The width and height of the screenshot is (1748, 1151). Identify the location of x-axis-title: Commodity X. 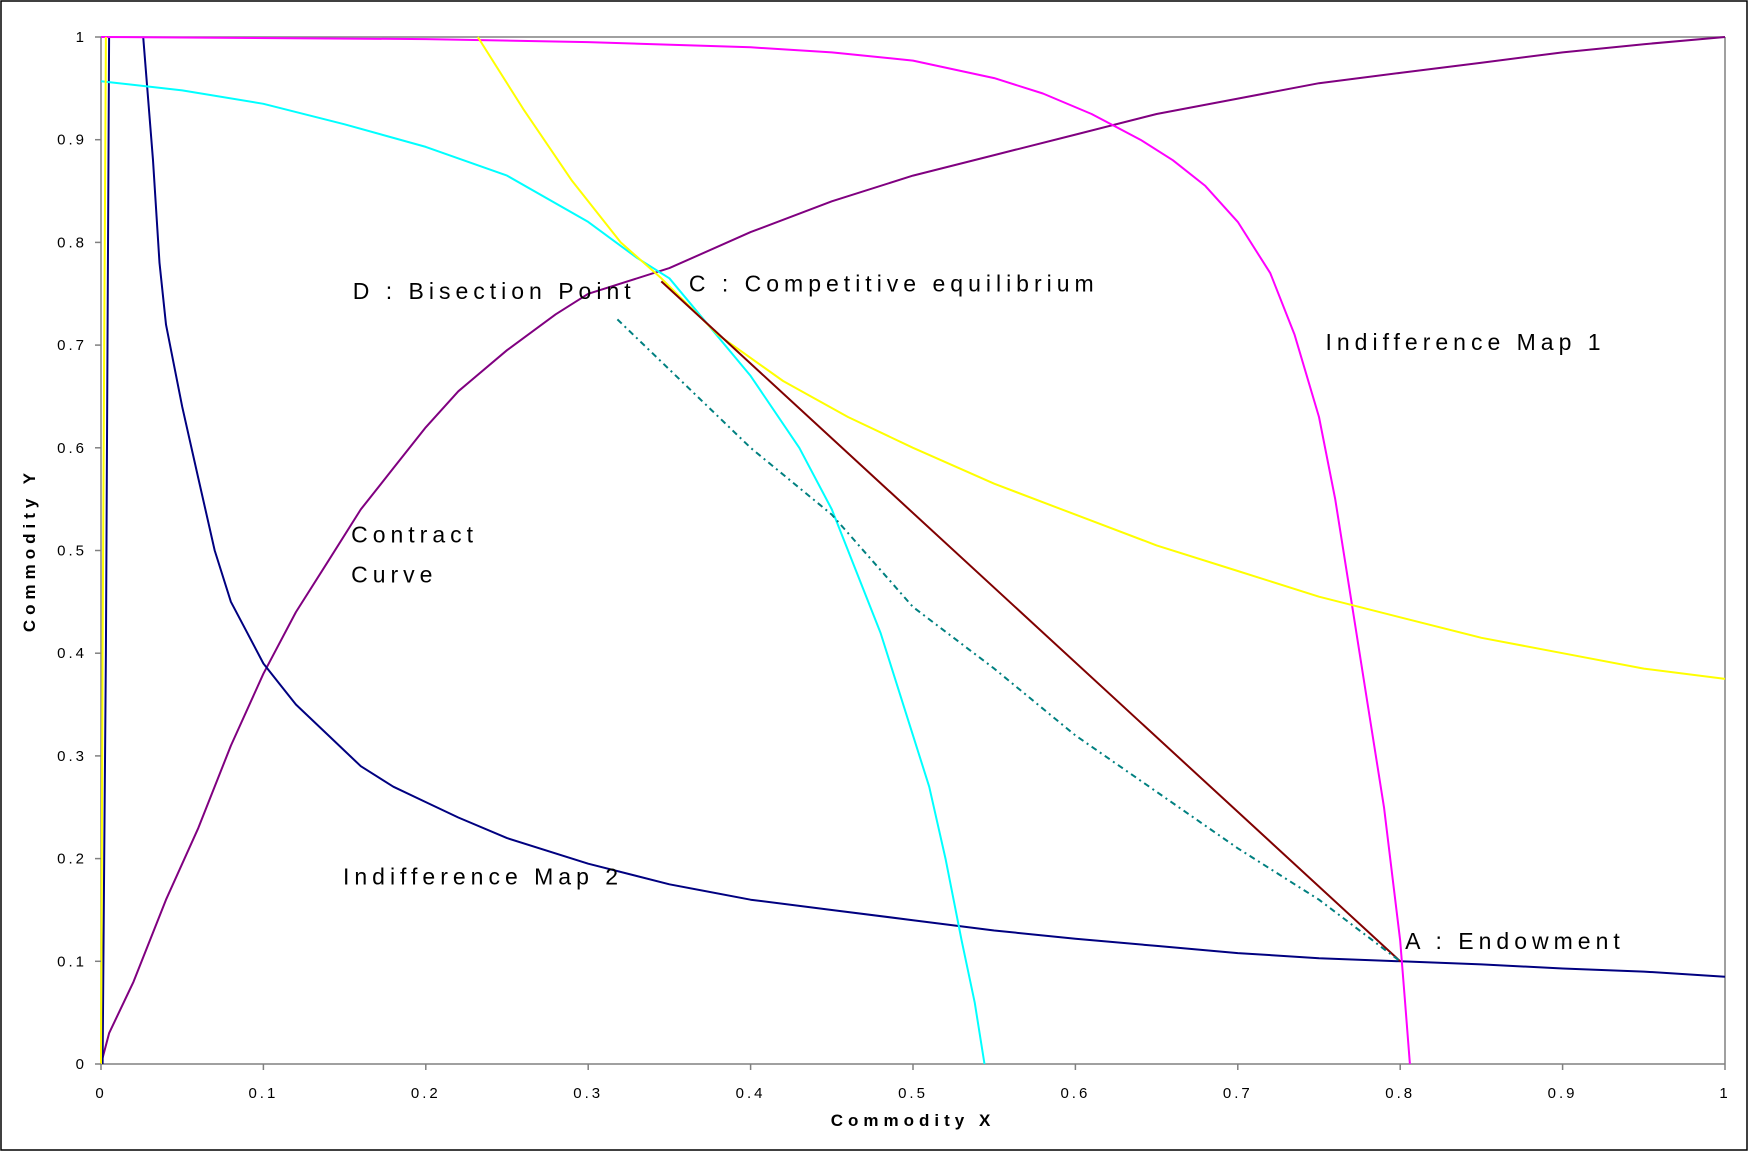
(913, 1120).